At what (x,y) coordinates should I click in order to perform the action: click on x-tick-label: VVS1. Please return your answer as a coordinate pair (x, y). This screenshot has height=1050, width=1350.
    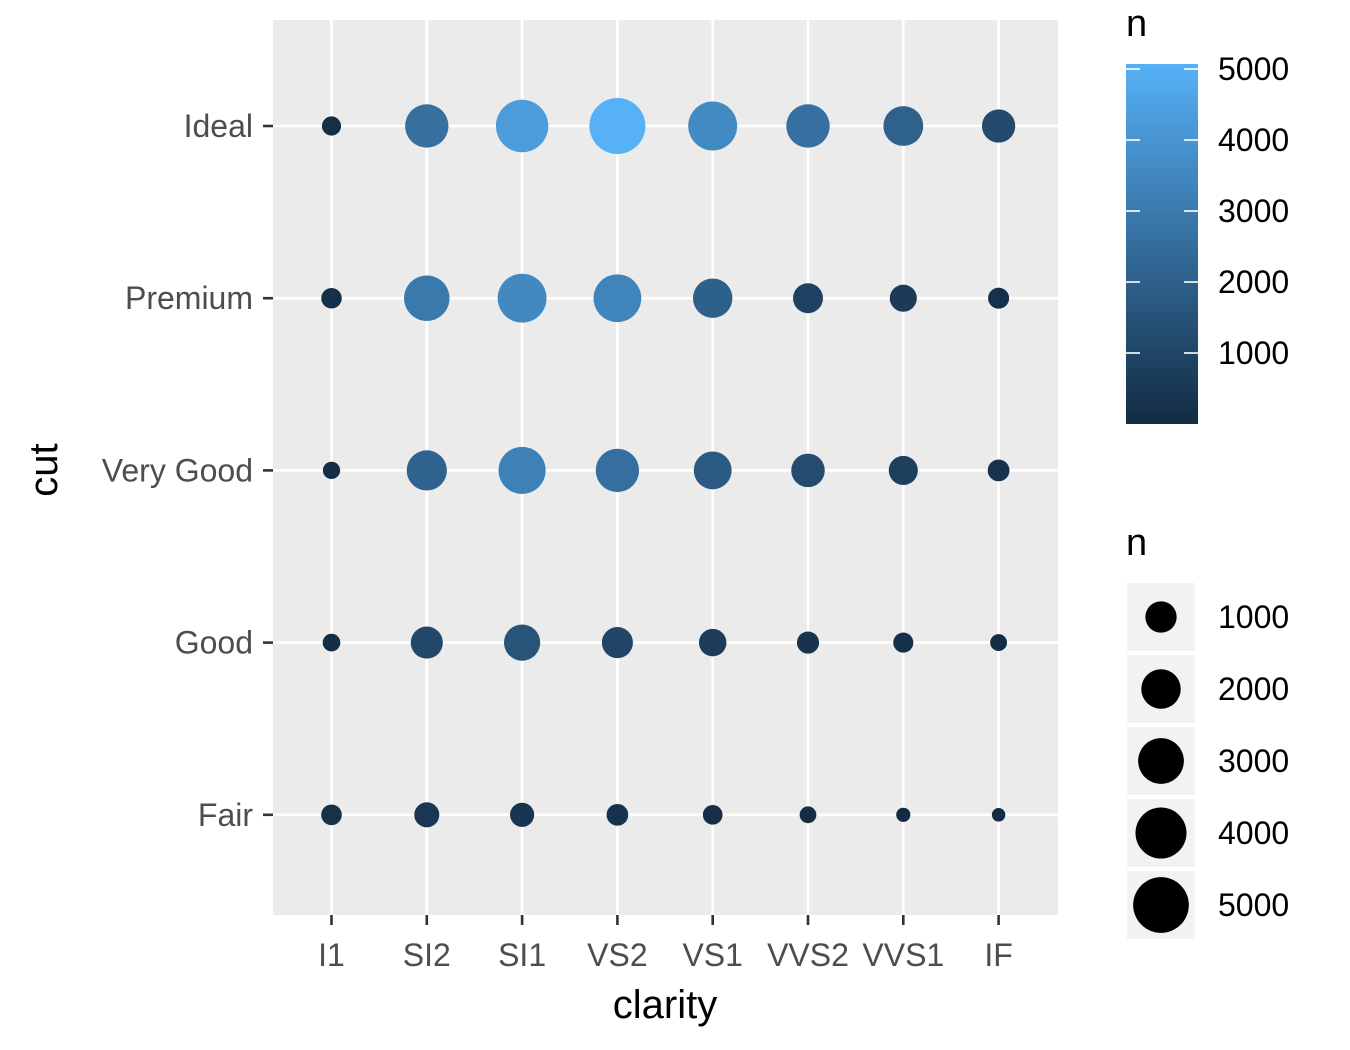
    Looking at the image, I should click on (903, 955).